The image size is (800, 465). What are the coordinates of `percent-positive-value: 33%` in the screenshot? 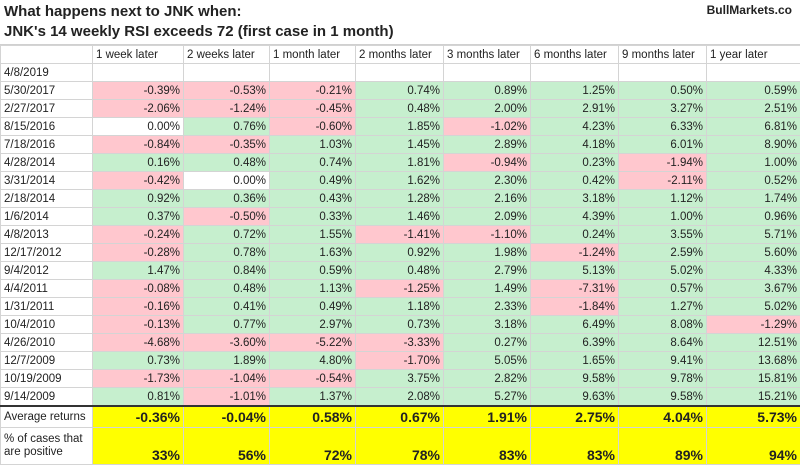 It's located at (138, 446).